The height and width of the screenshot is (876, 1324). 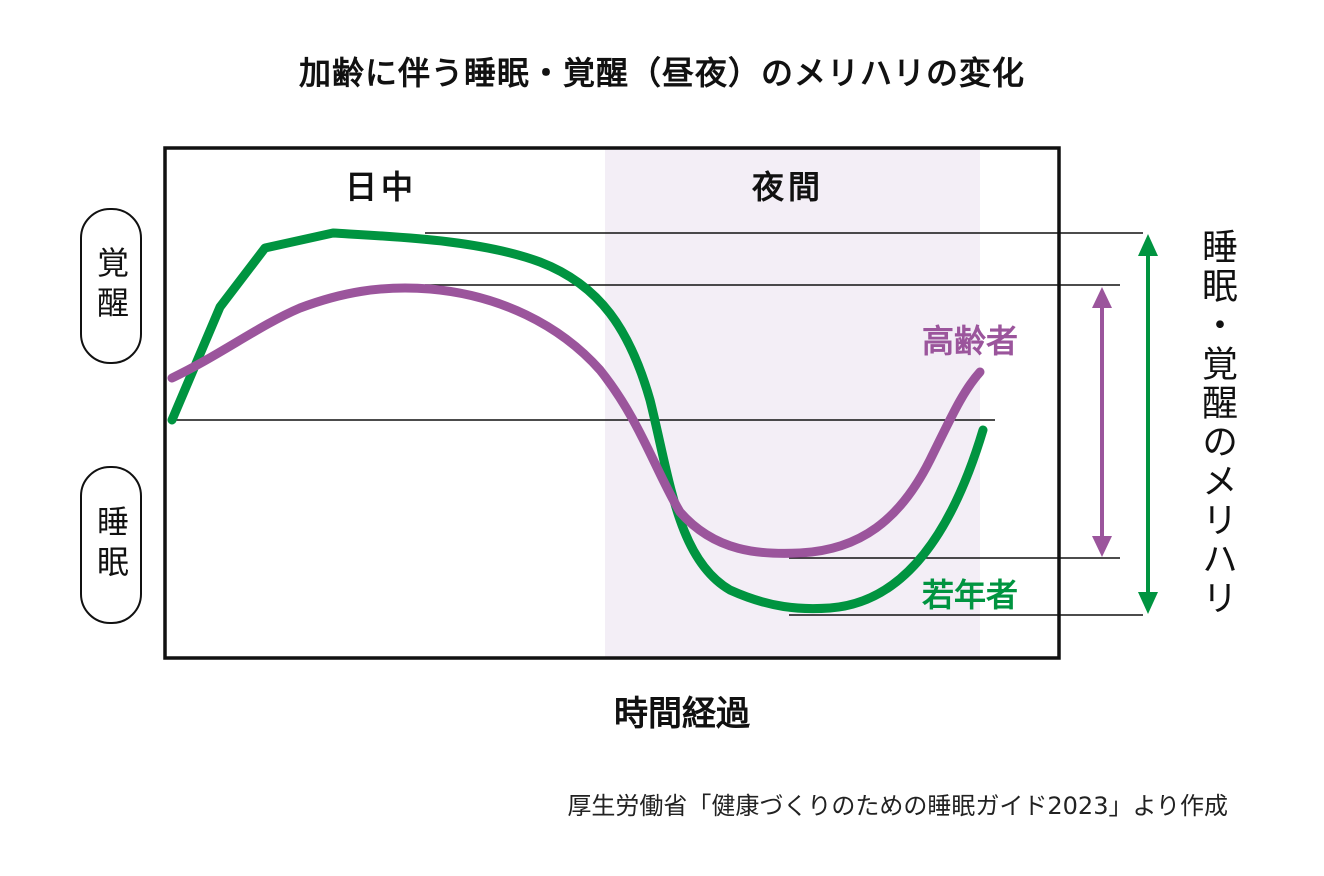 What do you see at coordinates (381, 187) in the screenshot?
I see `day-label: 日中` at bounding box center [381, 187].